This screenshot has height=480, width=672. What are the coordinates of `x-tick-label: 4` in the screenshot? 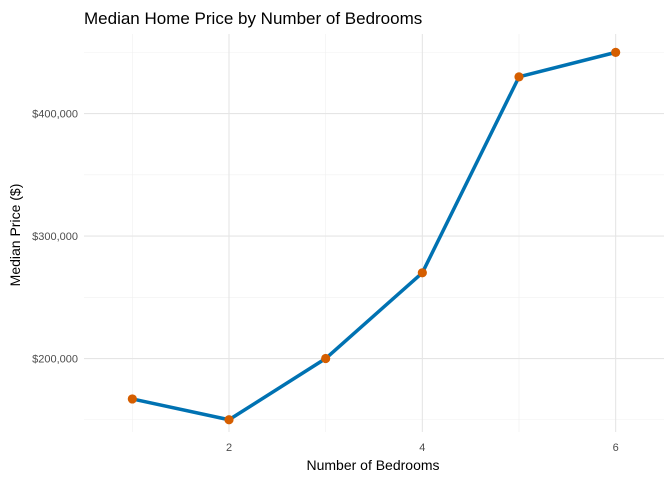 It's located at (422, 448).